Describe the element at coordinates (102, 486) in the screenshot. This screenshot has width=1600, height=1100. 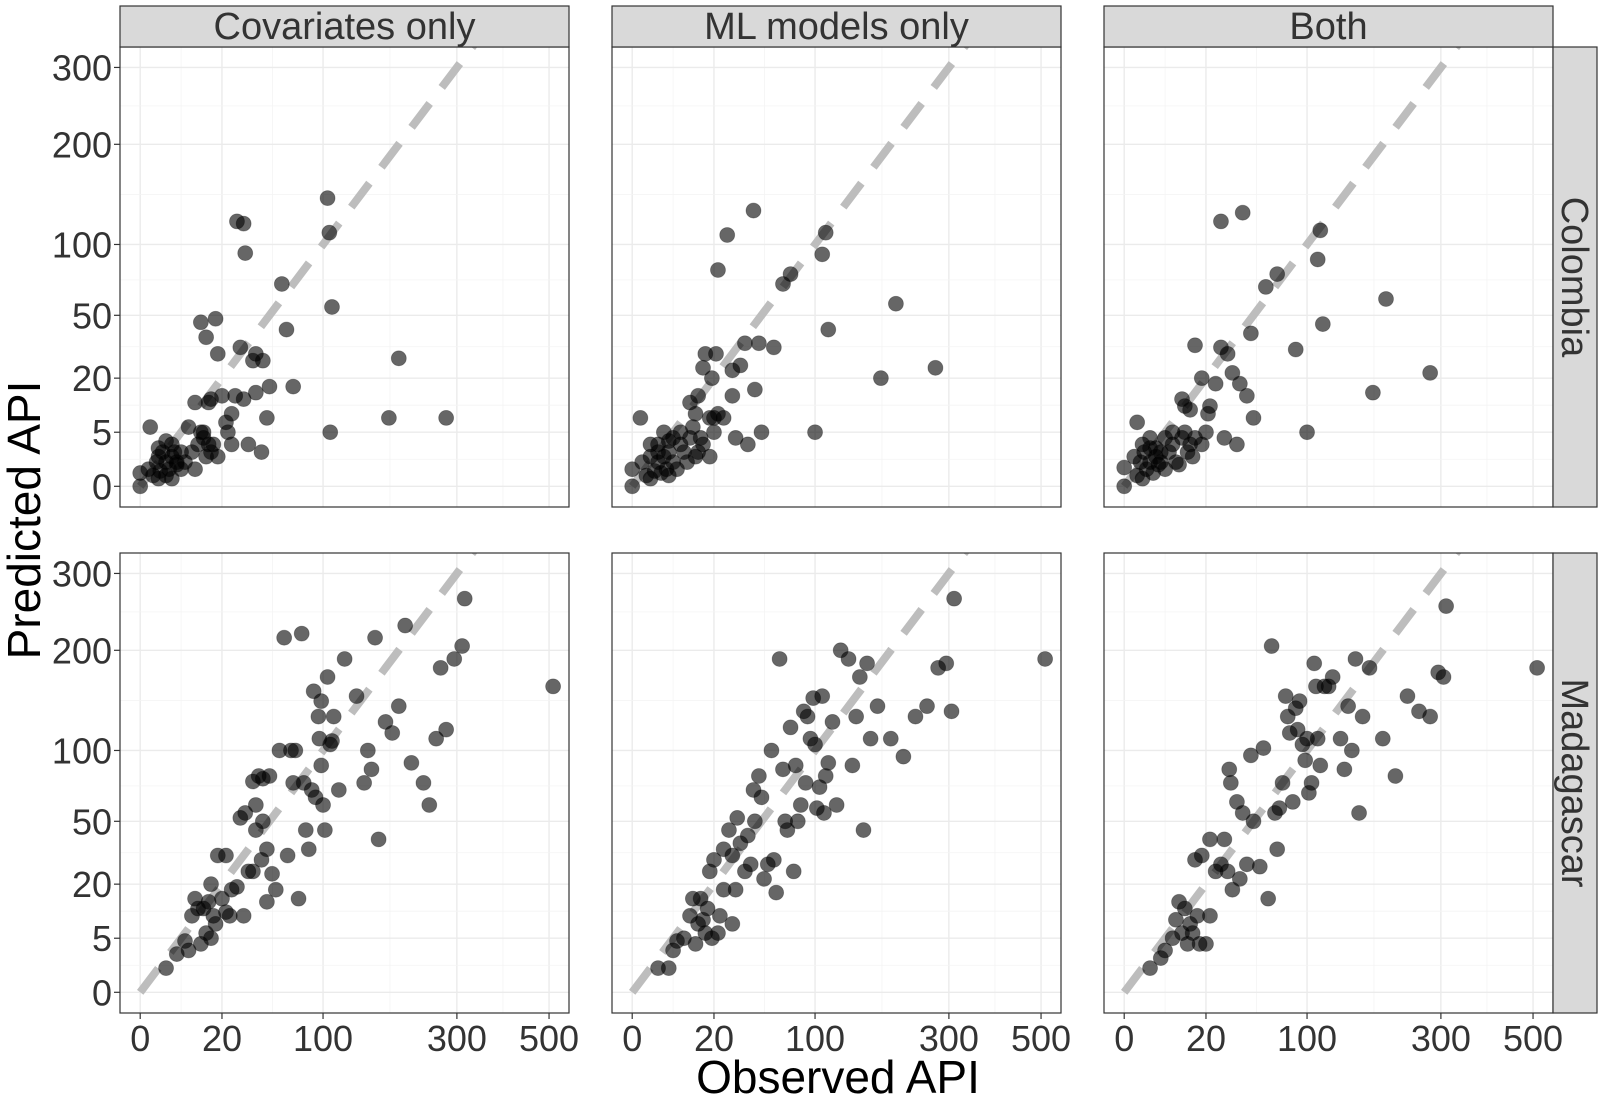
I see `y-tick-label: 0` at that location.